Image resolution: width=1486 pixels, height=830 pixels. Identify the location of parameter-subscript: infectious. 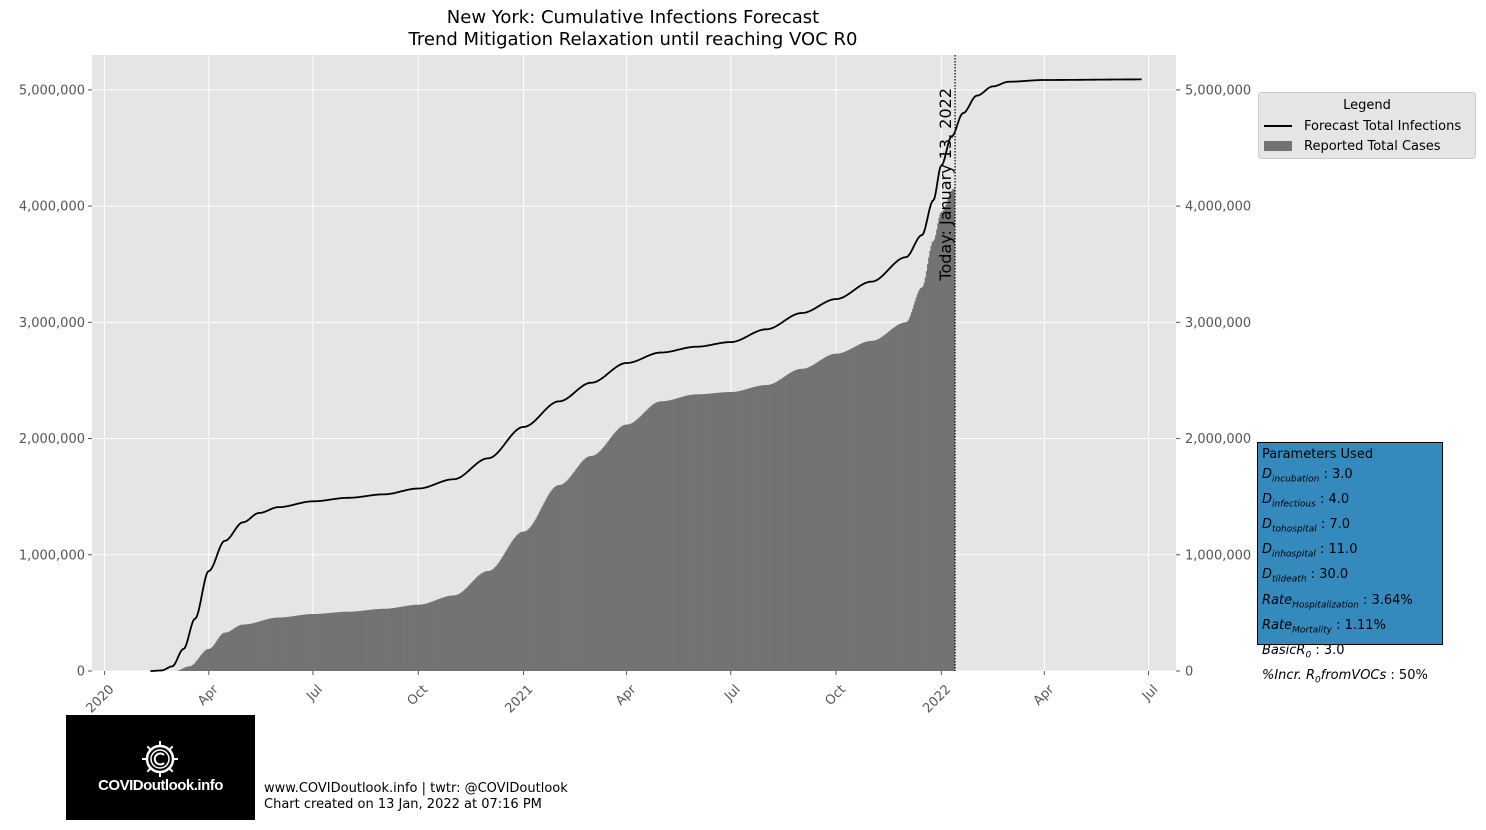
(1294, 504).